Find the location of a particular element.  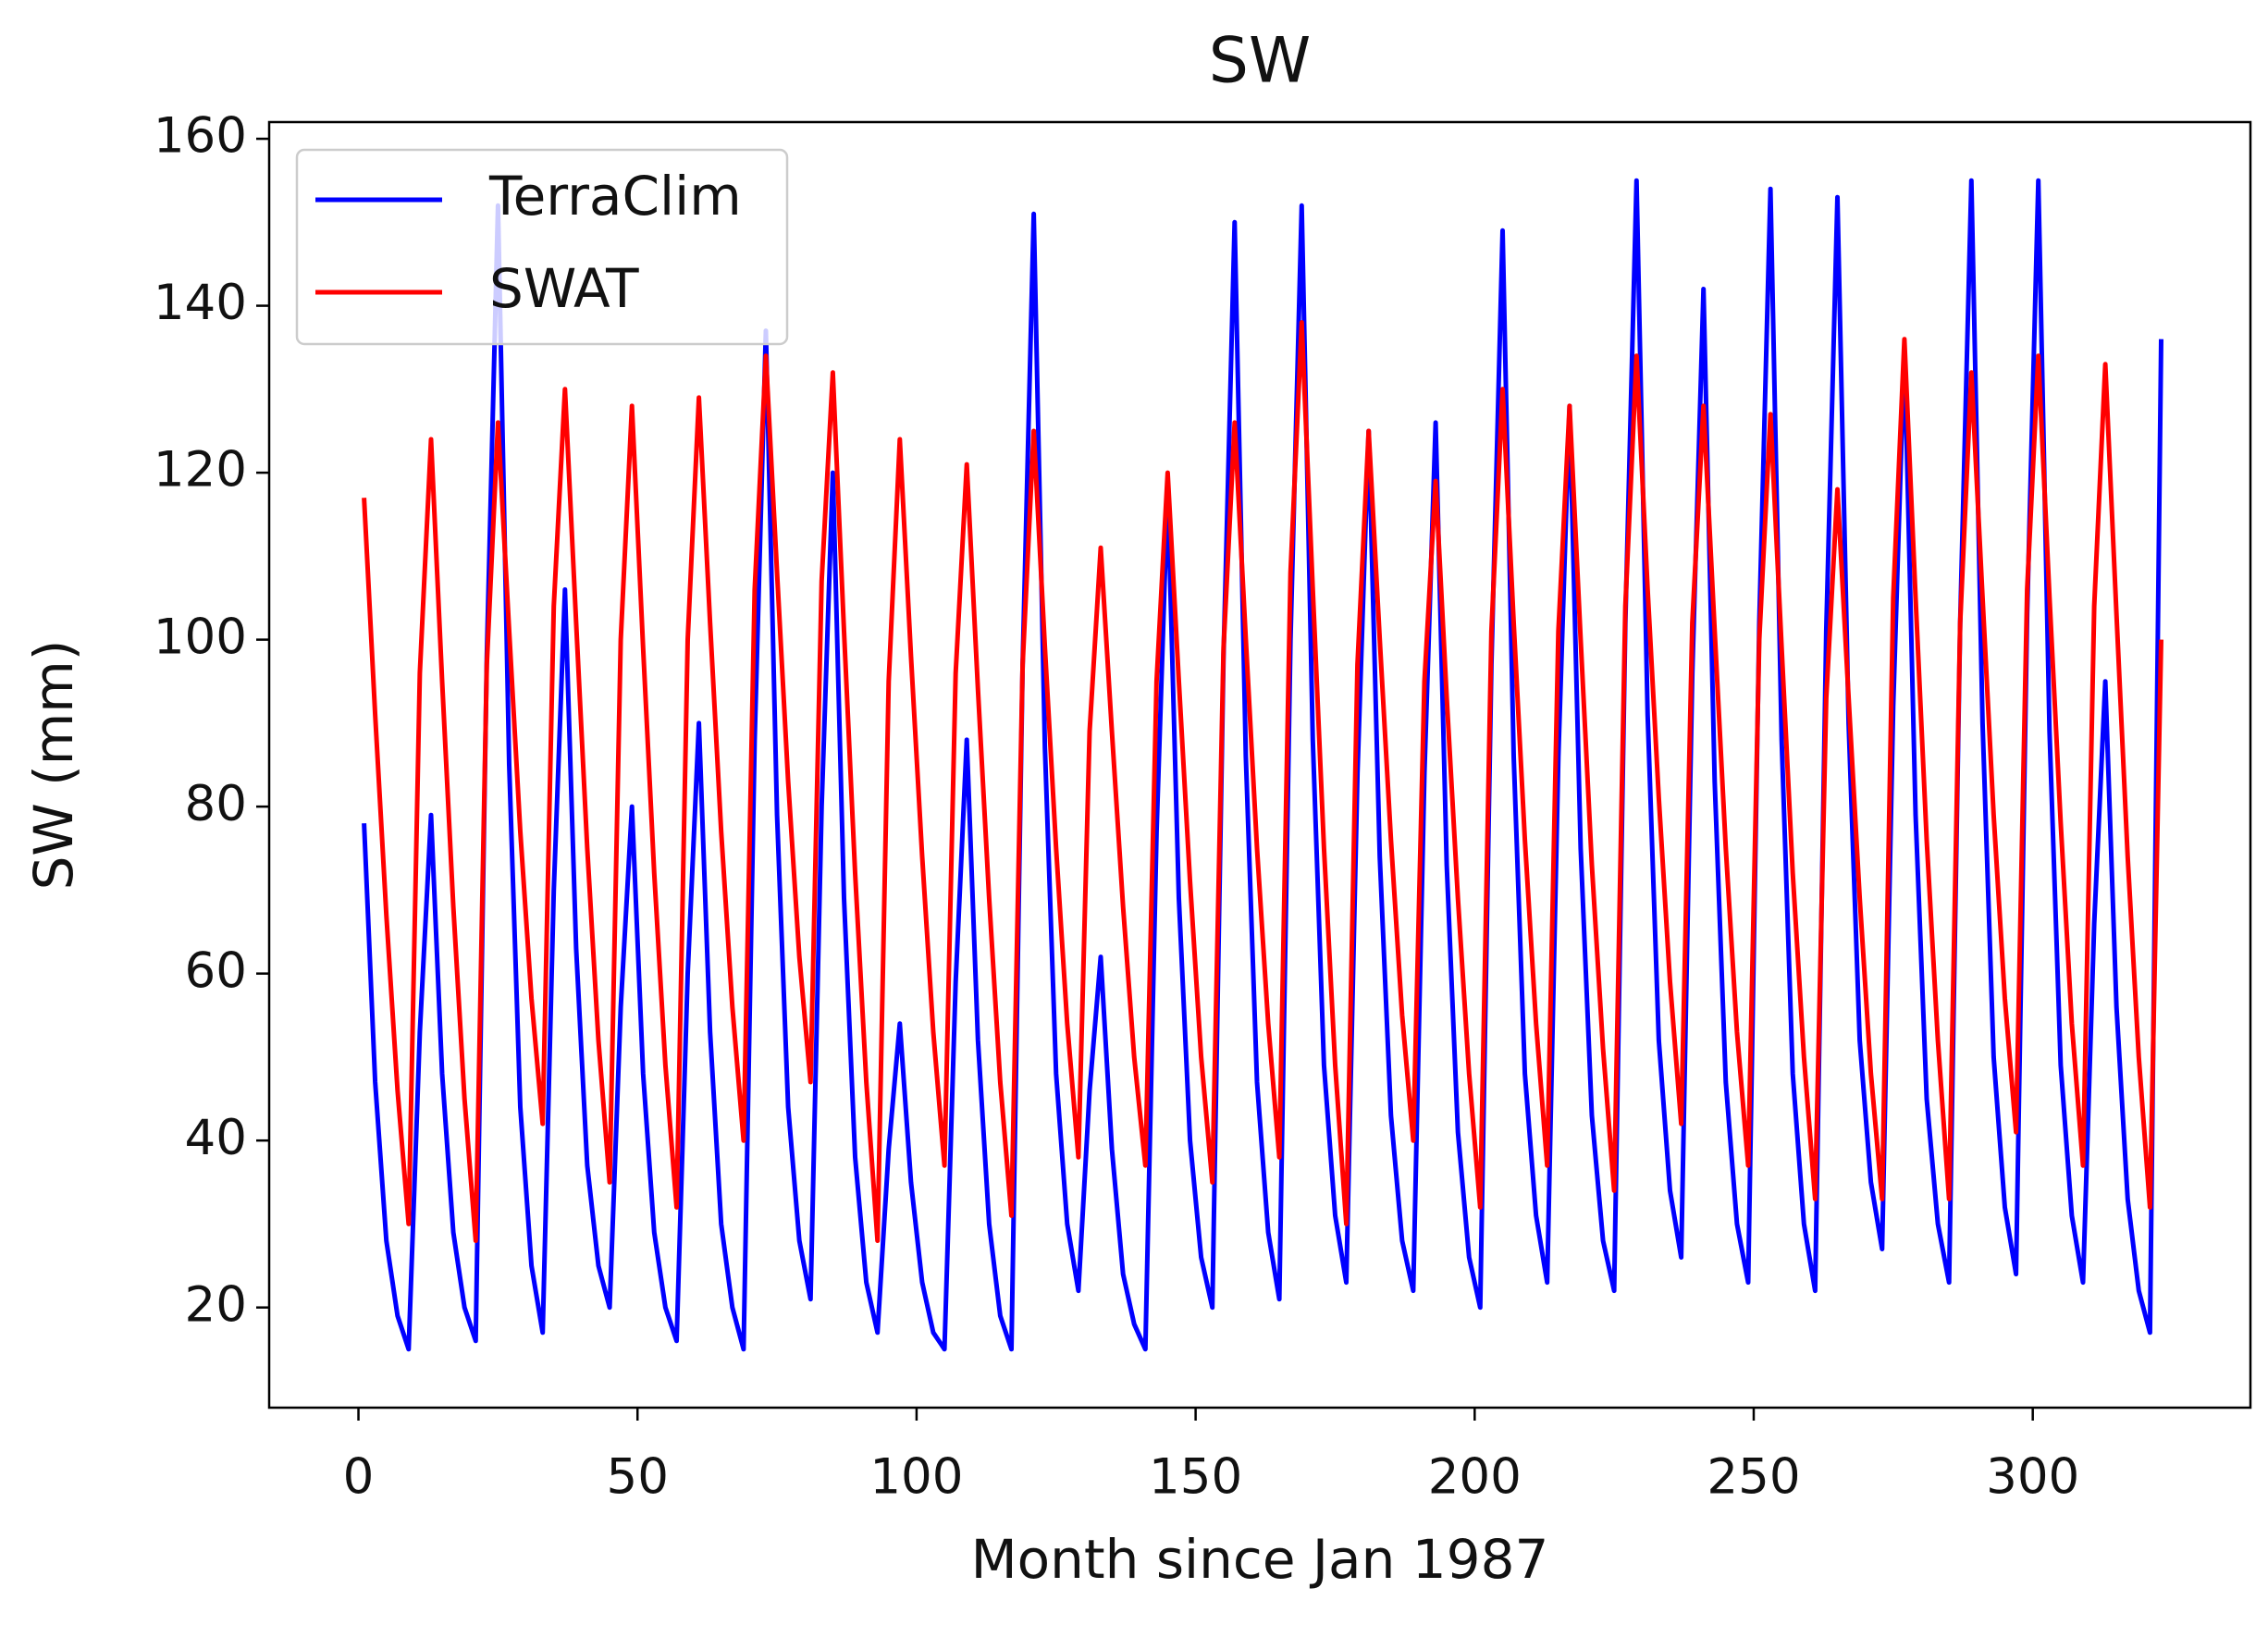

legend-label: TerraClim is located at coordinates (615, 196).